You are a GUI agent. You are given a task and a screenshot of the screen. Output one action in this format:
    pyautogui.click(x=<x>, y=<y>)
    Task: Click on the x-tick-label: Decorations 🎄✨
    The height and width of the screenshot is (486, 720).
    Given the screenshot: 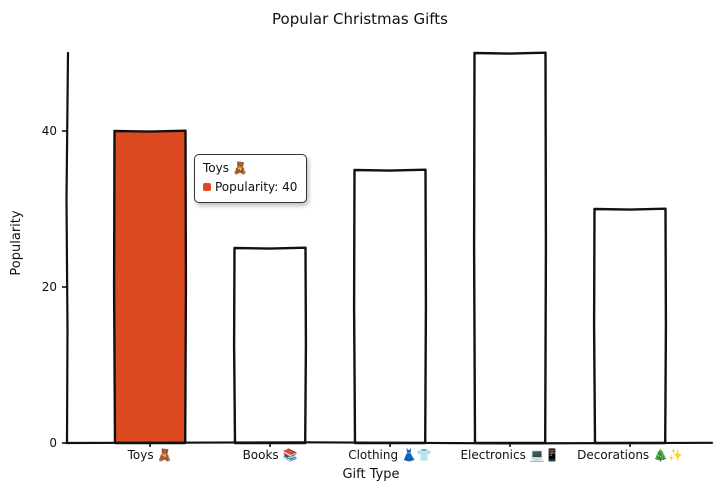 What is the action you would take?
    pyautogui.click(x=630, y=455)
    